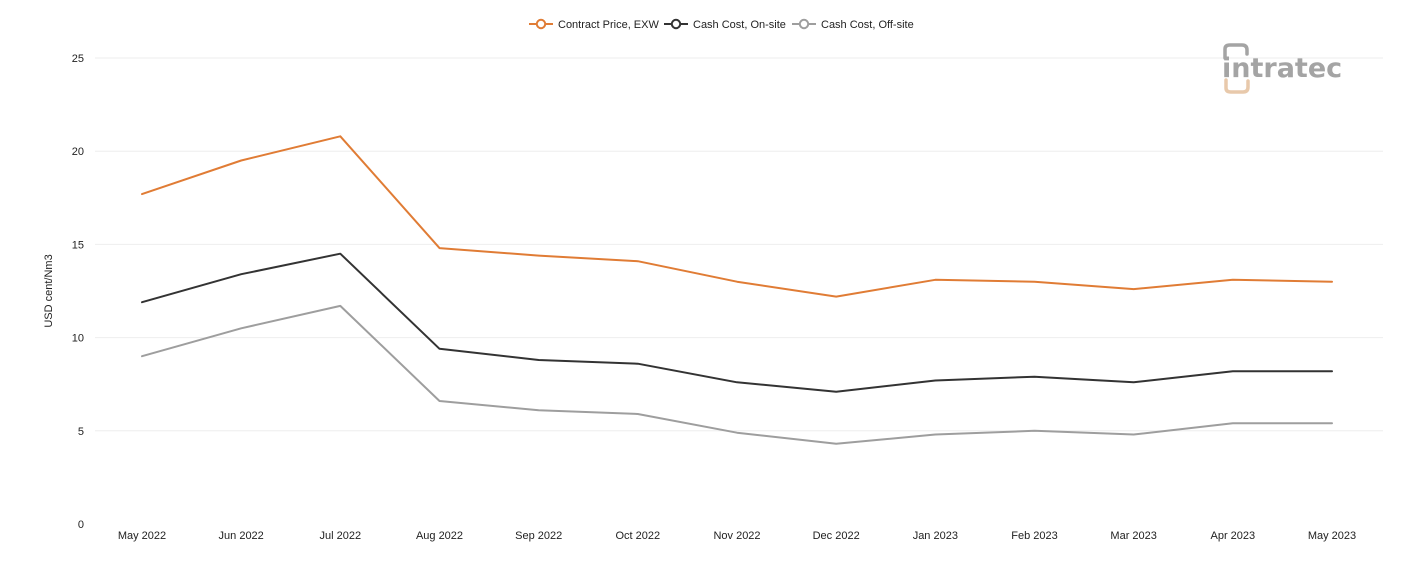  What do you see at coordinates (1332, 536) in the screenshot?
I see `x-tick-label: May 2023` at bounding box center [1332, 536].